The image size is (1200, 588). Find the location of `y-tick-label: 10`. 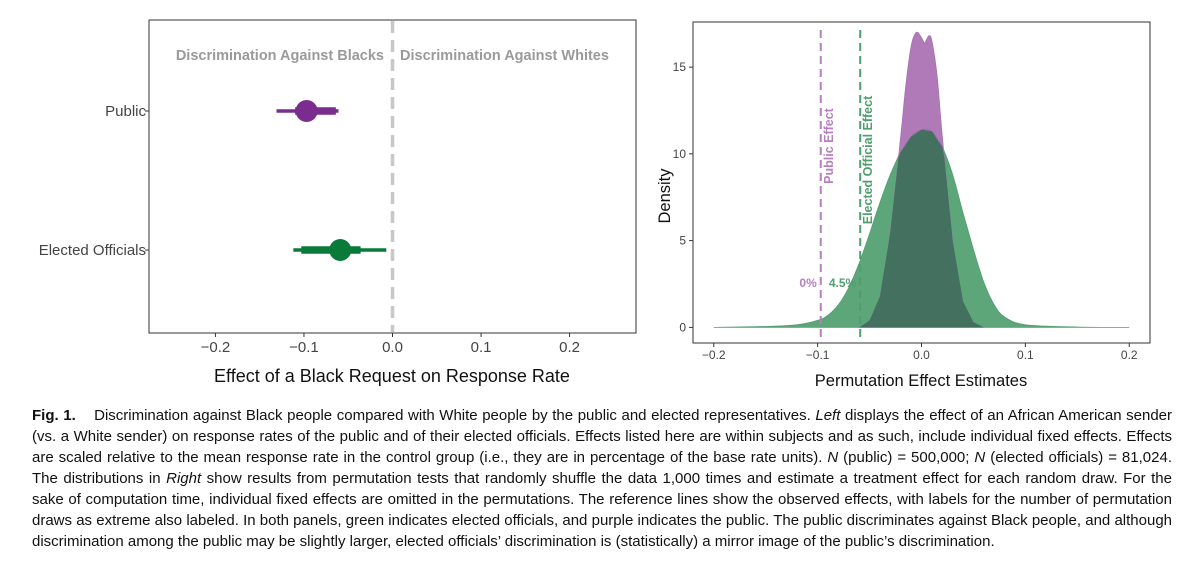

y-tick-label: 10 is located at coordinates (680, 154).